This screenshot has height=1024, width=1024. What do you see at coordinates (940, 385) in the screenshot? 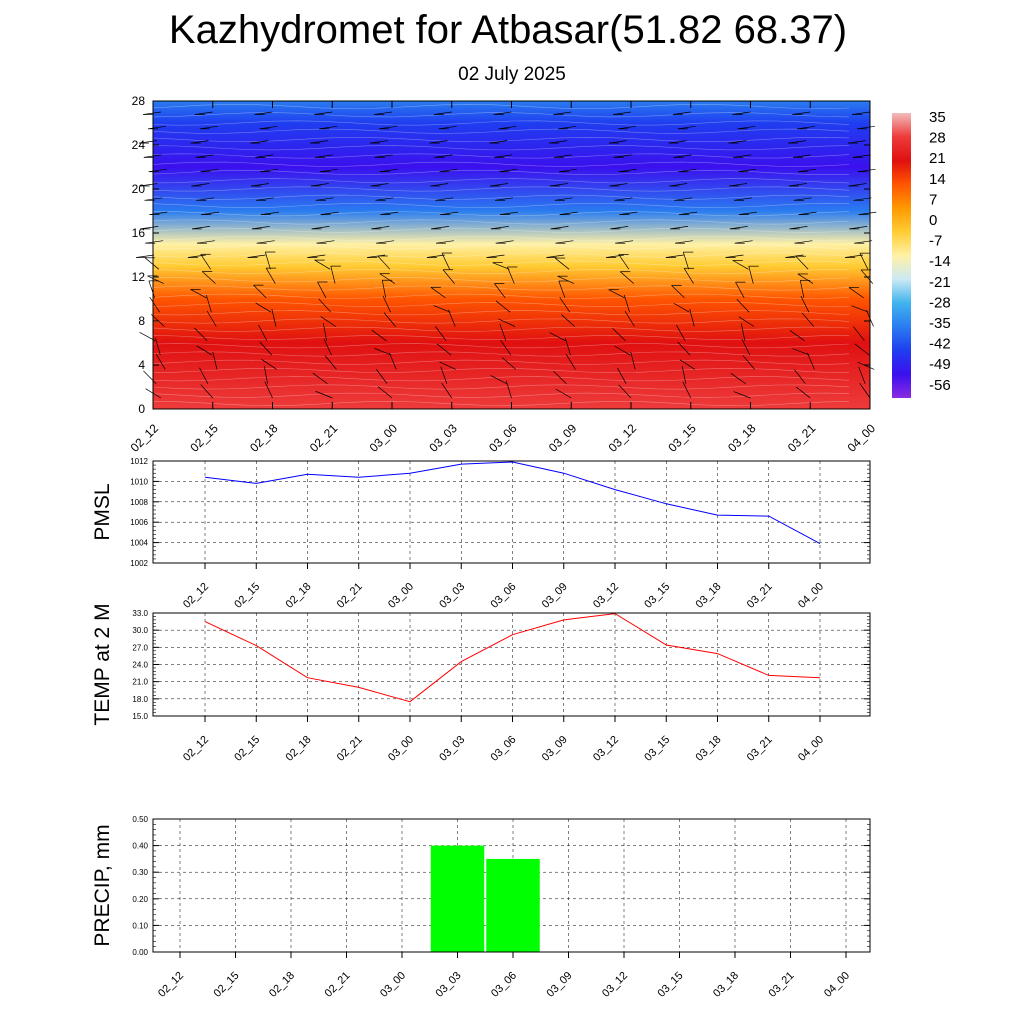
I see `colorbar-label: -56` at bounding box center [940, 385].